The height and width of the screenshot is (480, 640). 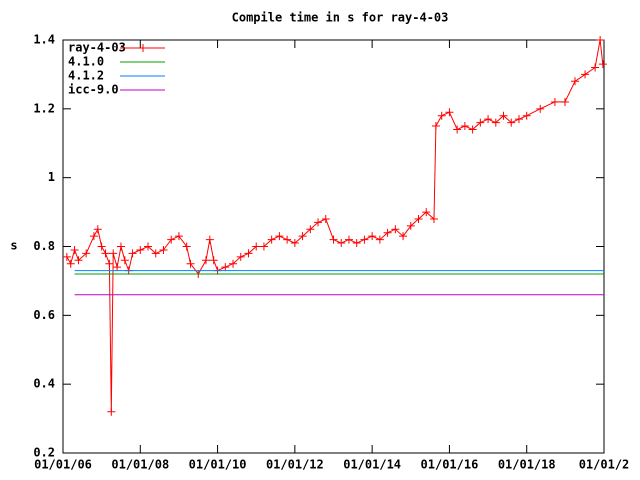 I want to click on y-tick-label: 0.2, so click(x=44, y=453).